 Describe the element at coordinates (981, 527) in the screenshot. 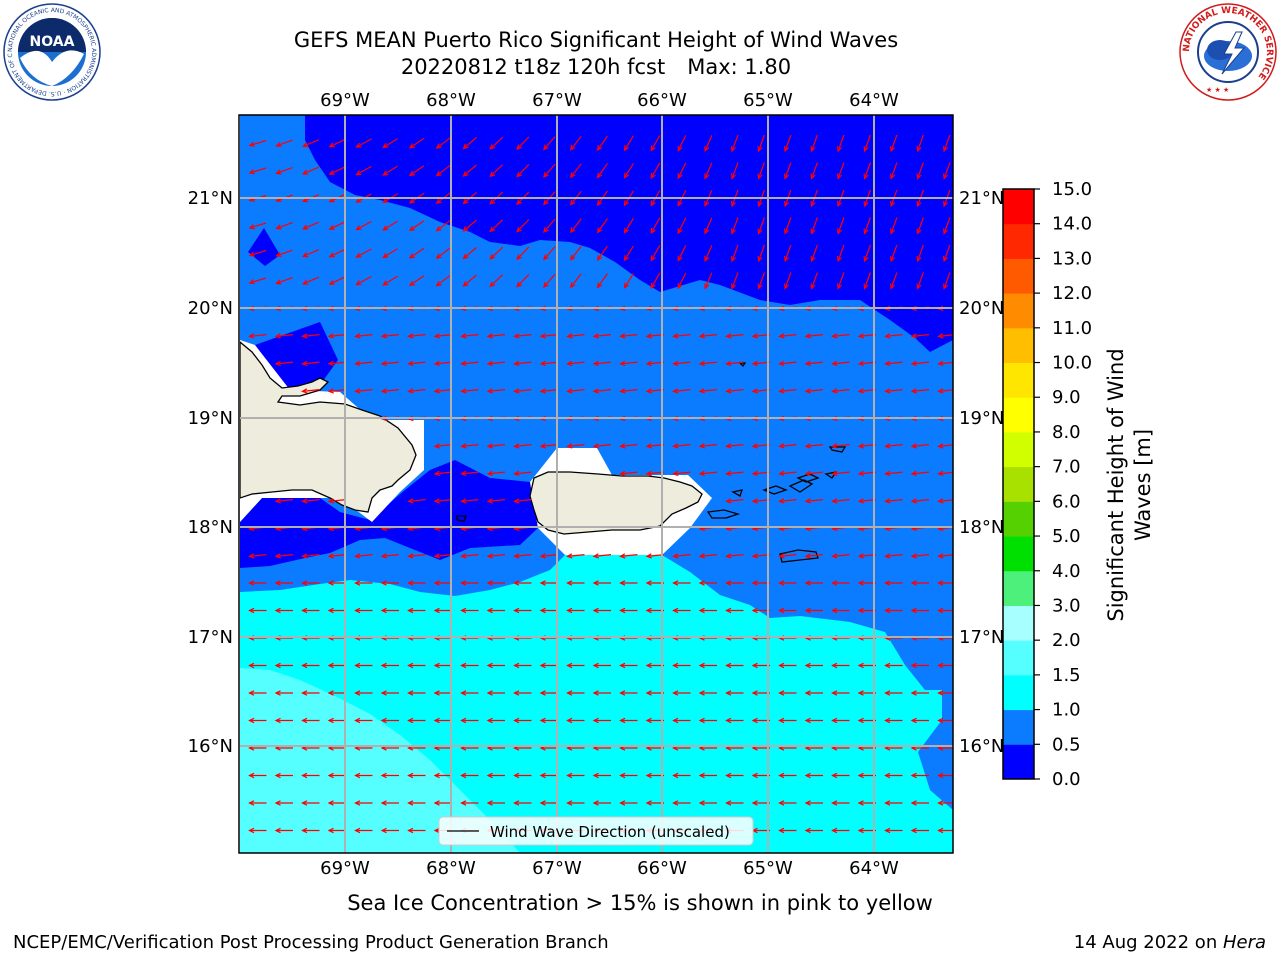

I see `lat-label-right: 18°N` at that location.